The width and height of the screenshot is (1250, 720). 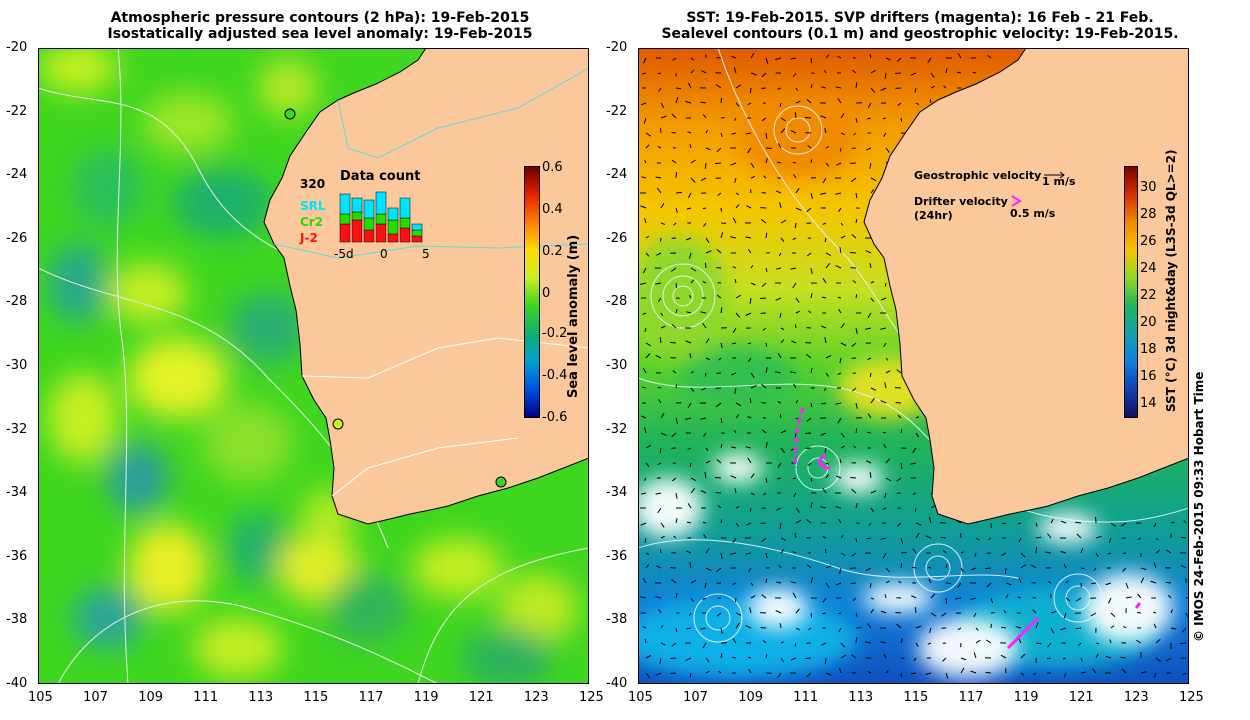 I want to click on left-lon-tick: 123, so click(x=536, y=697).